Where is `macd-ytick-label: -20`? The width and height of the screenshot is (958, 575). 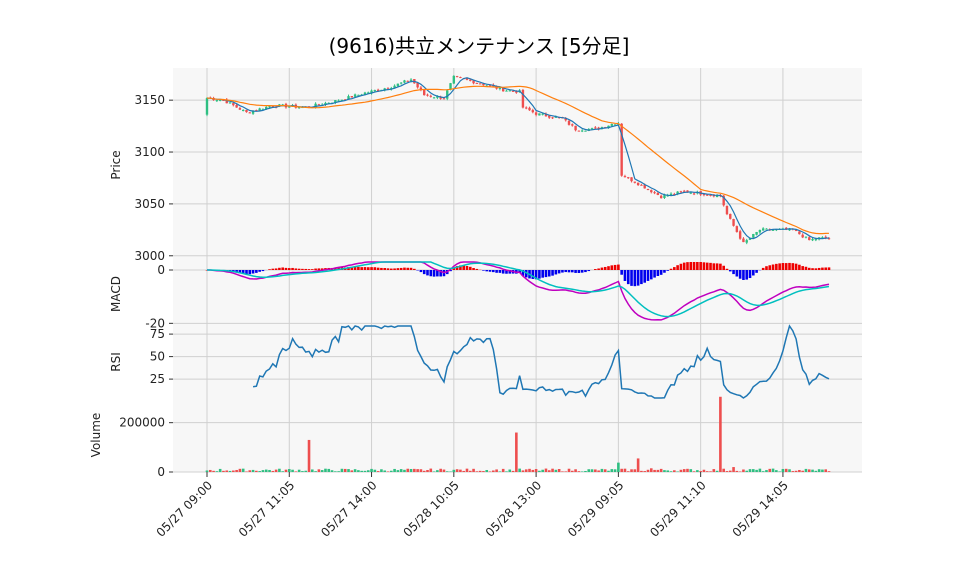
macd-ytick-label: -20 is located at coordinates (155, 323).